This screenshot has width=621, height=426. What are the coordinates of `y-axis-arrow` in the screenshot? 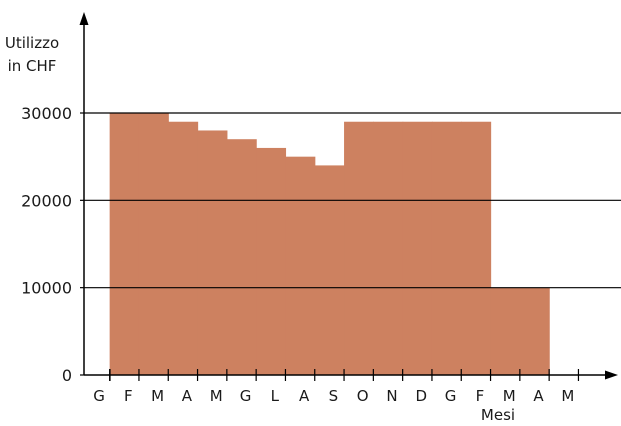 It's located at (84, 18).